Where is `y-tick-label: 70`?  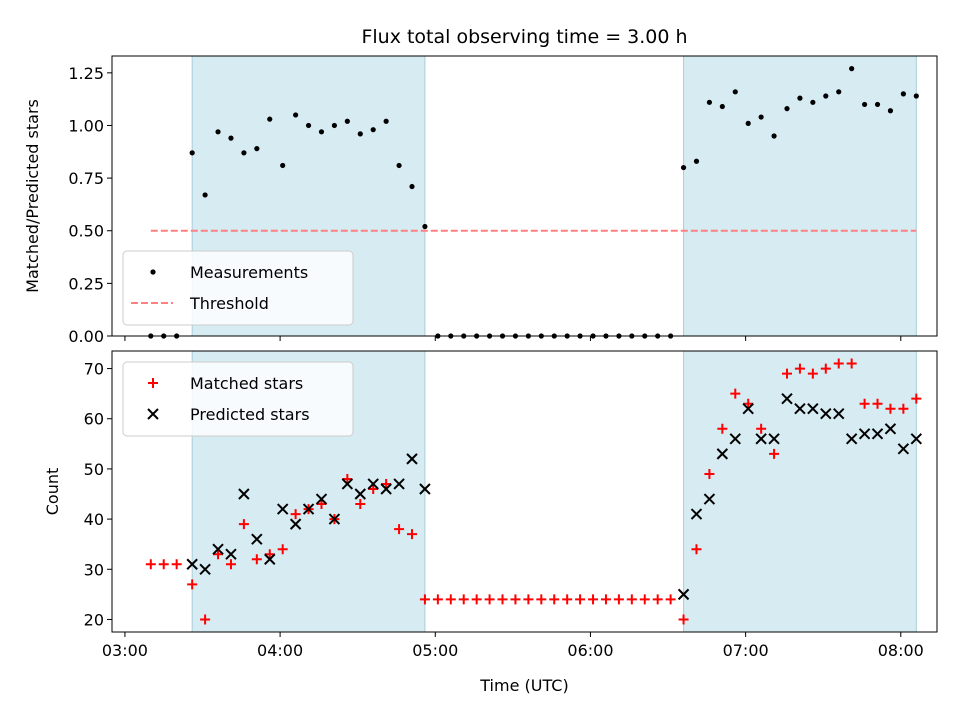
y-tick-label: 70 is located at coordinates (94, 369).